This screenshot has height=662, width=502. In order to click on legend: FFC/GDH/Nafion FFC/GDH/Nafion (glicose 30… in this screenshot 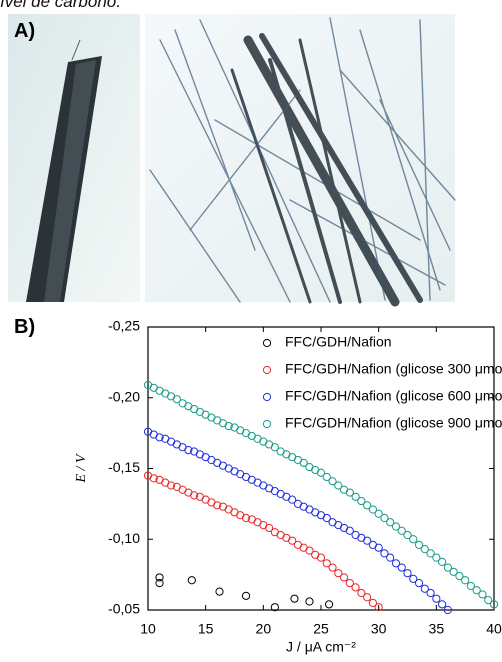, I will do `click(382, 382)`.